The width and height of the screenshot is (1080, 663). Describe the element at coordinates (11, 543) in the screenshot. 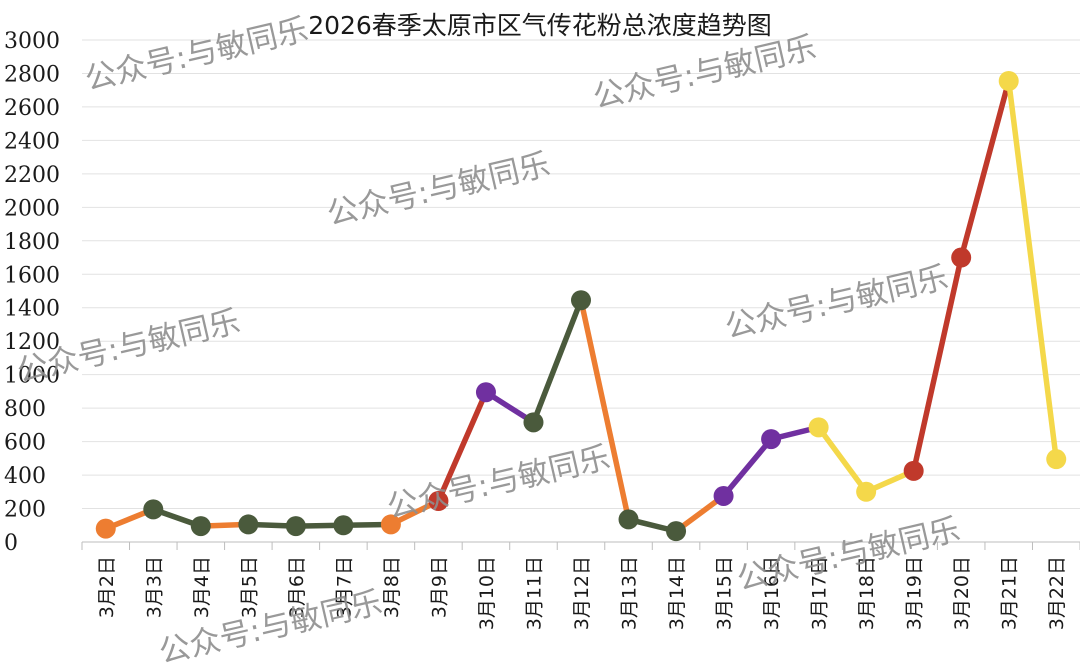

I see `y-tick-label: 0` at that location.